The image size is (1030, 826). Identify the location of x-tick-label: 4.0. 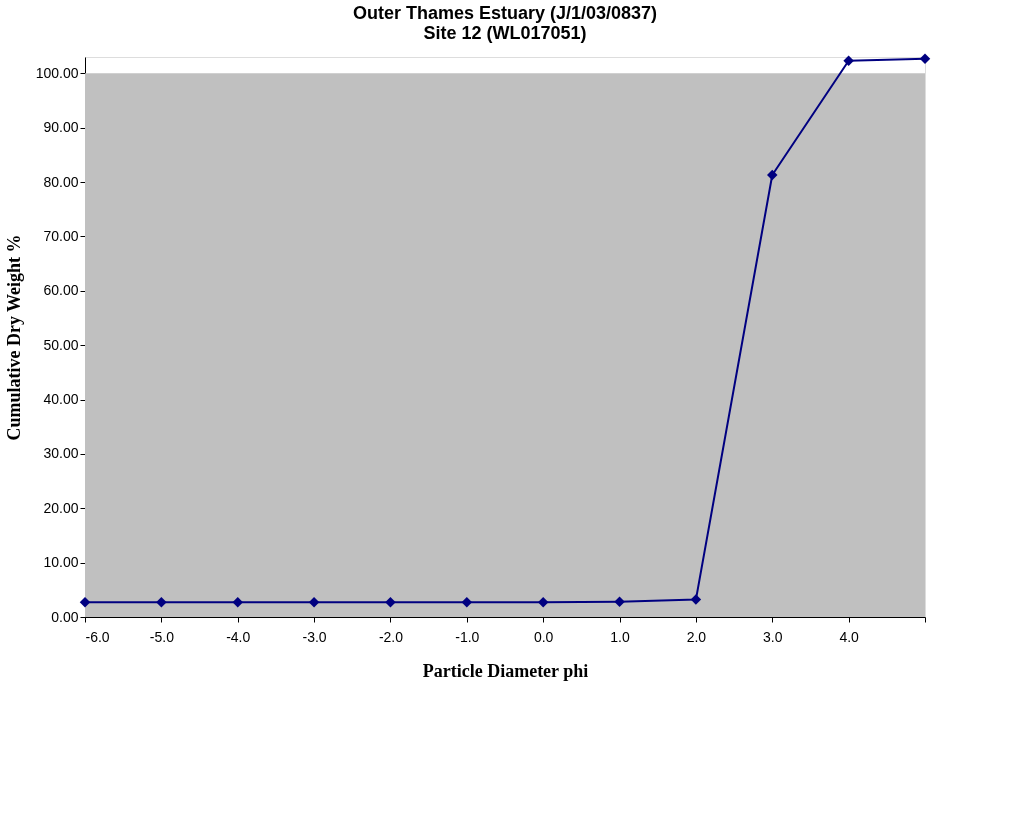
(849, 636).